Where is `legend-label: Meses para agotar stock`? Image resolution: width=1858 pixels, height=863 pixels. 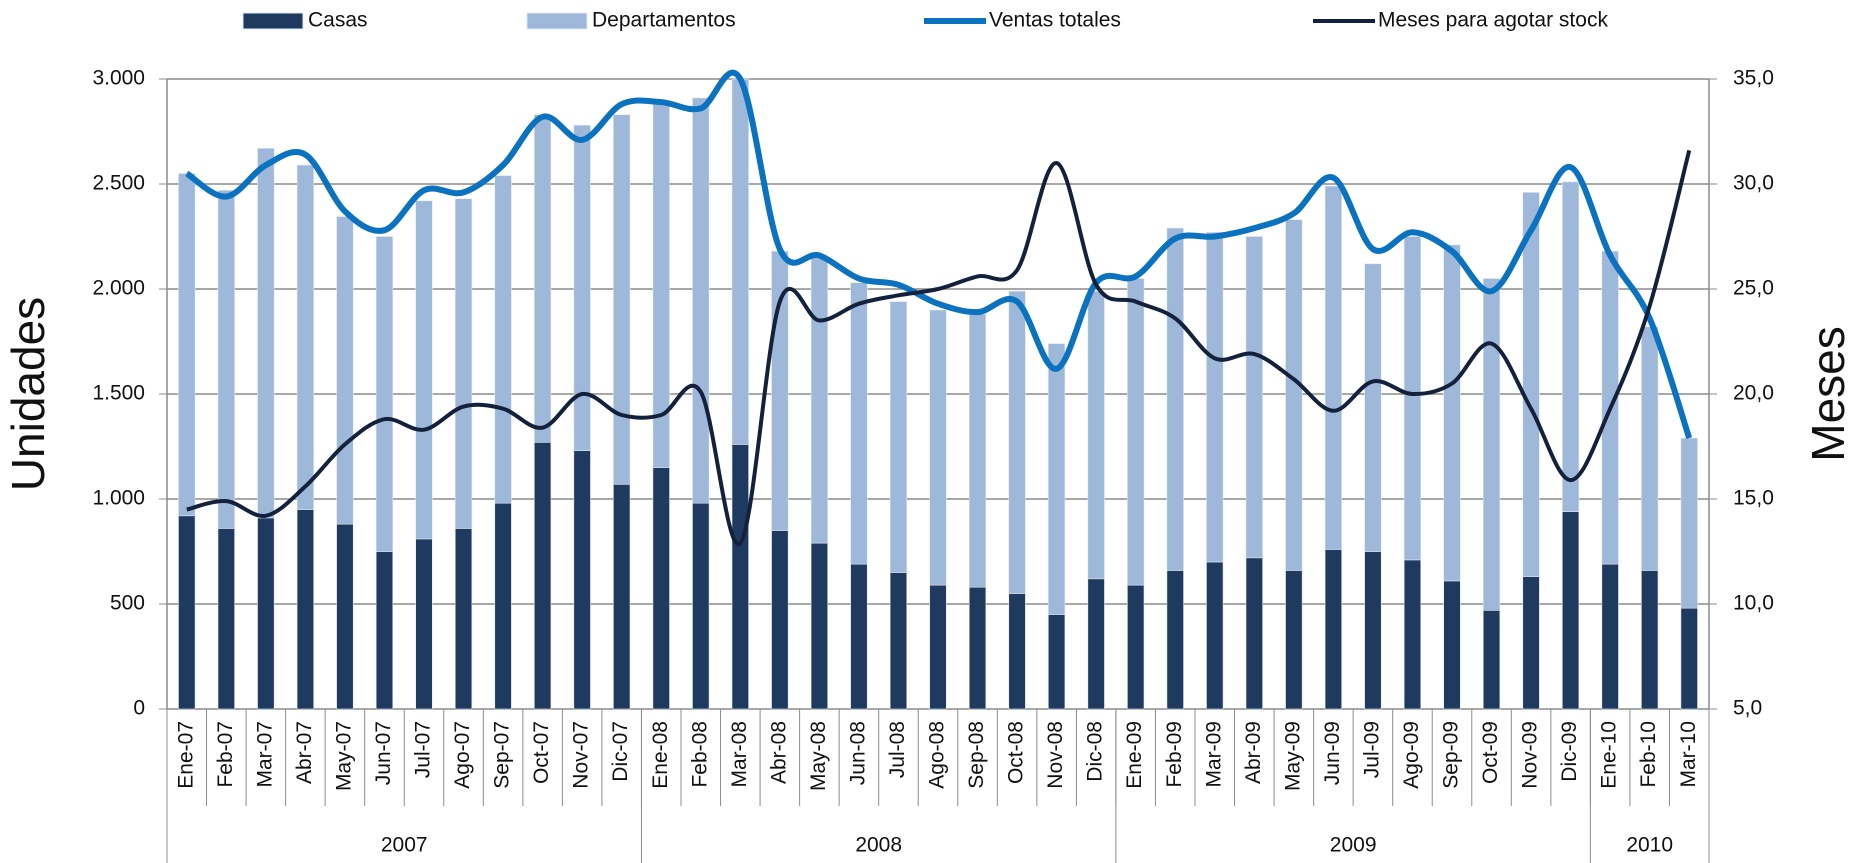 legend-label: Meses para agotar stock is located at coordinates (1493, 20).